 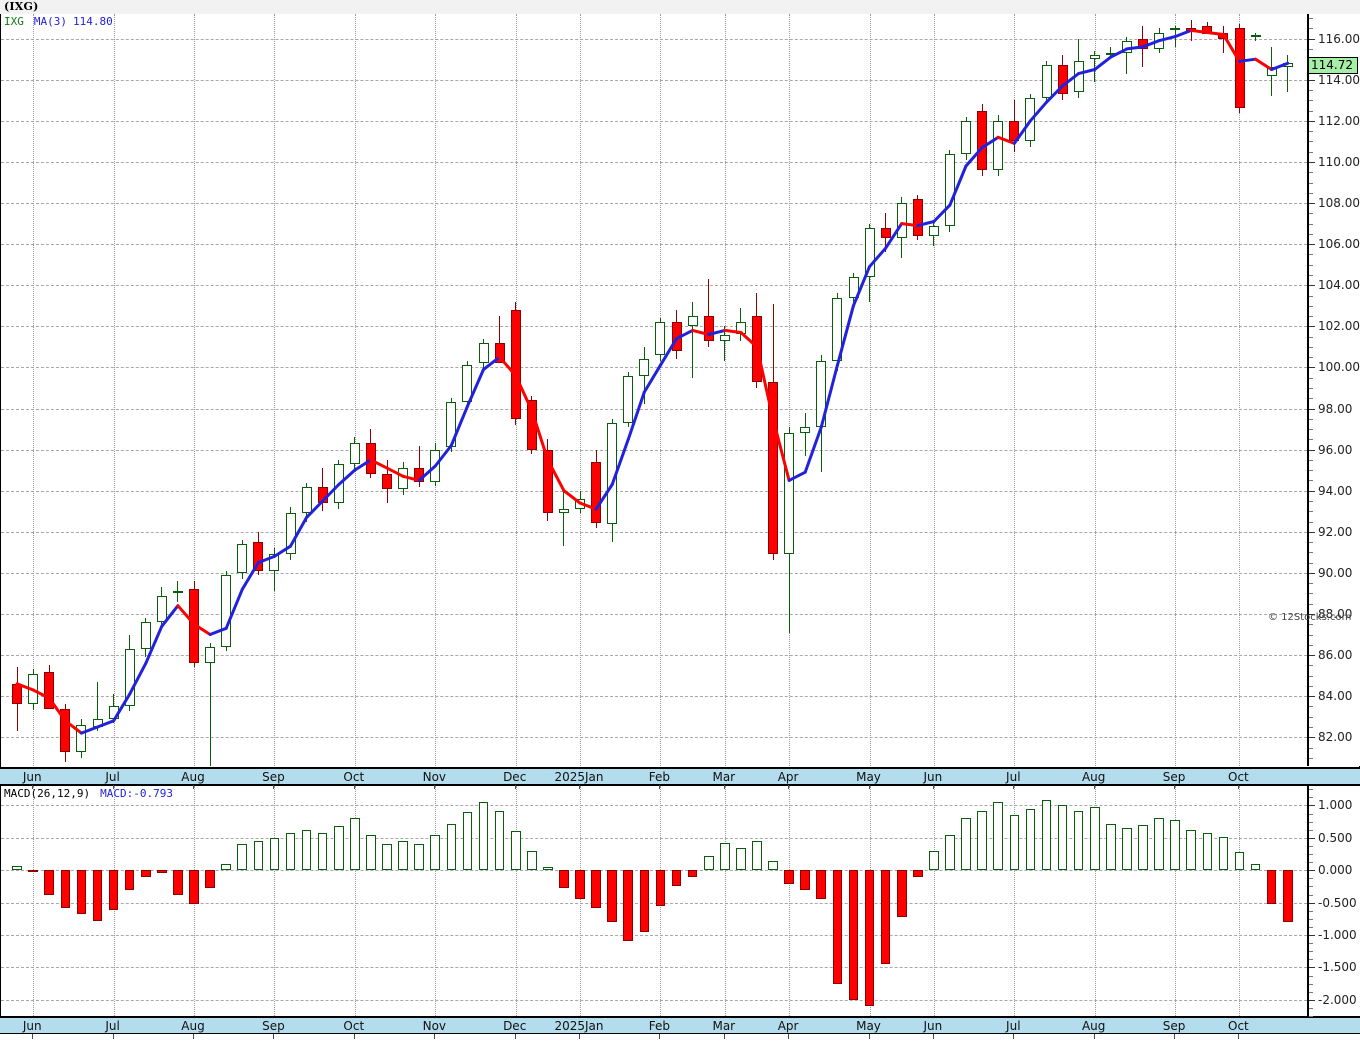 What do you see at coordinates (1339, 326) in the screenshot?
I see `y-axis-label: 102.00` at bounding box center [1339, 326].